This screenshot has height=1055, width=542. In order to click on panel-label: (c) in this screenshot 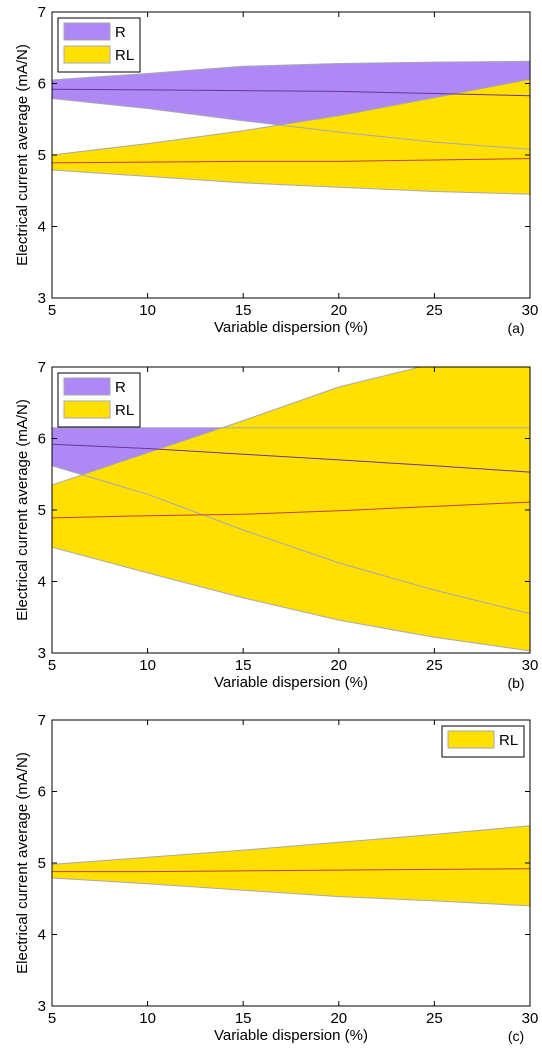, I will do `click(516, 1036)`.